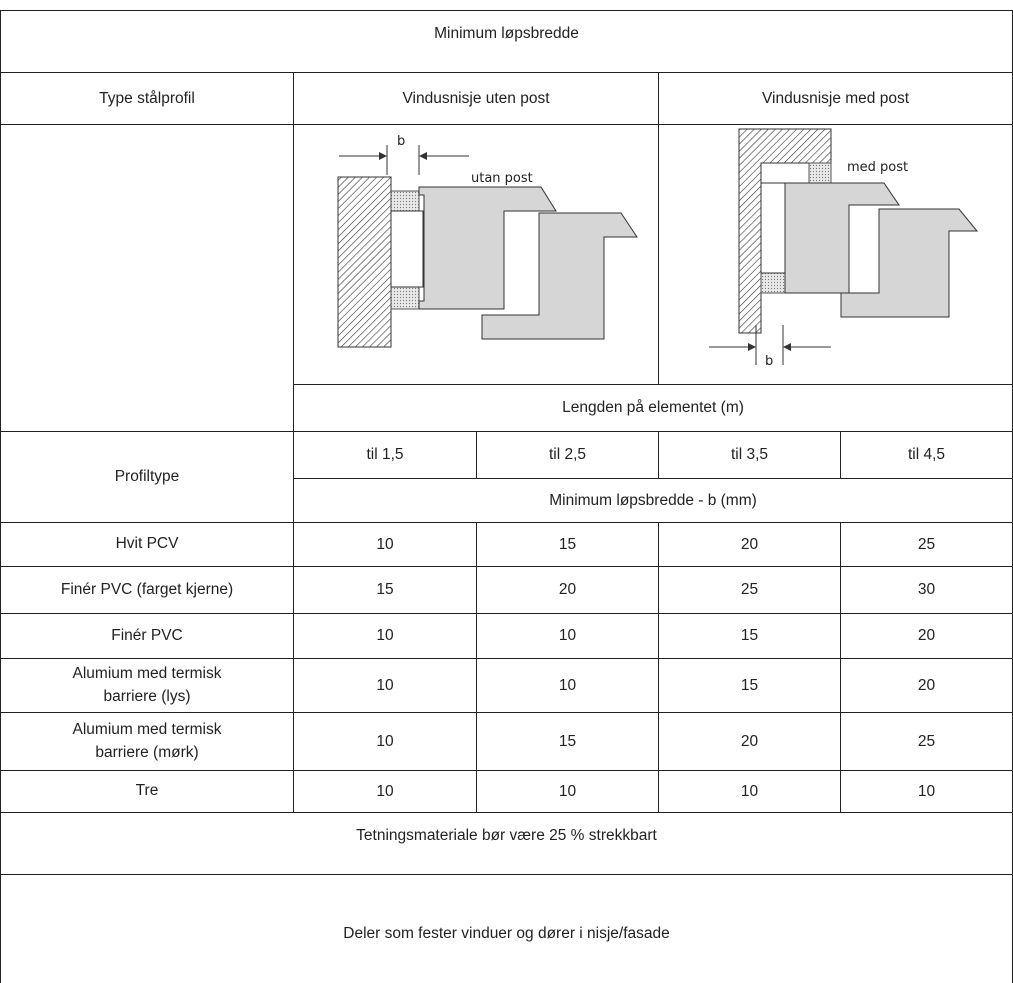 Image resolution: width=1013 pixels, height=983 pixels. I want to click on profile-name: Tre, so click(147, 791).